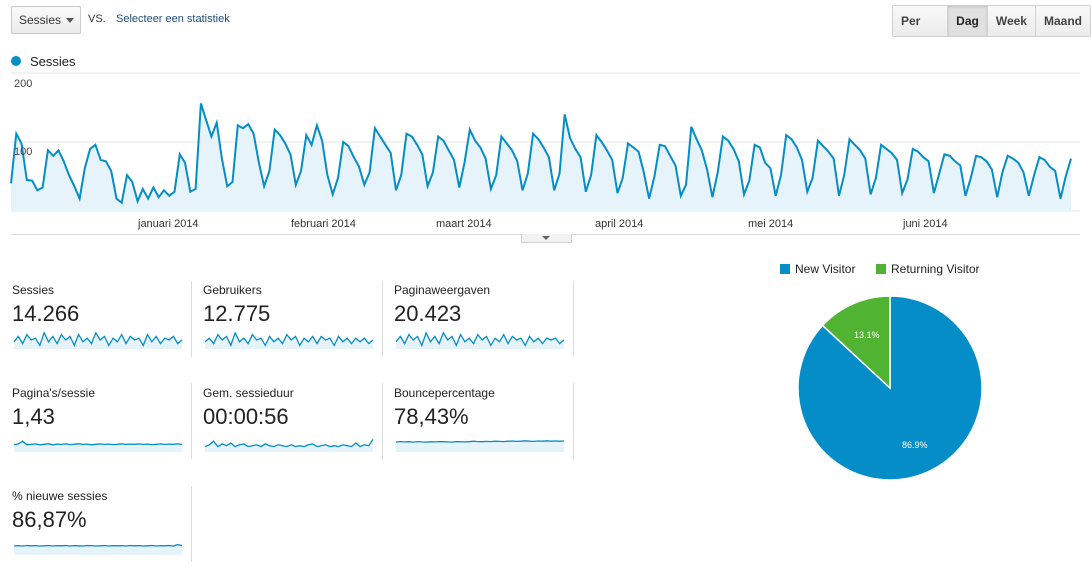 The width and height of the screenshot is (1091, 569). What do you see at coordinates (546, 238) in the screenshot?
I see `collapse-chart-toggle` at bounding box center [546, 238].